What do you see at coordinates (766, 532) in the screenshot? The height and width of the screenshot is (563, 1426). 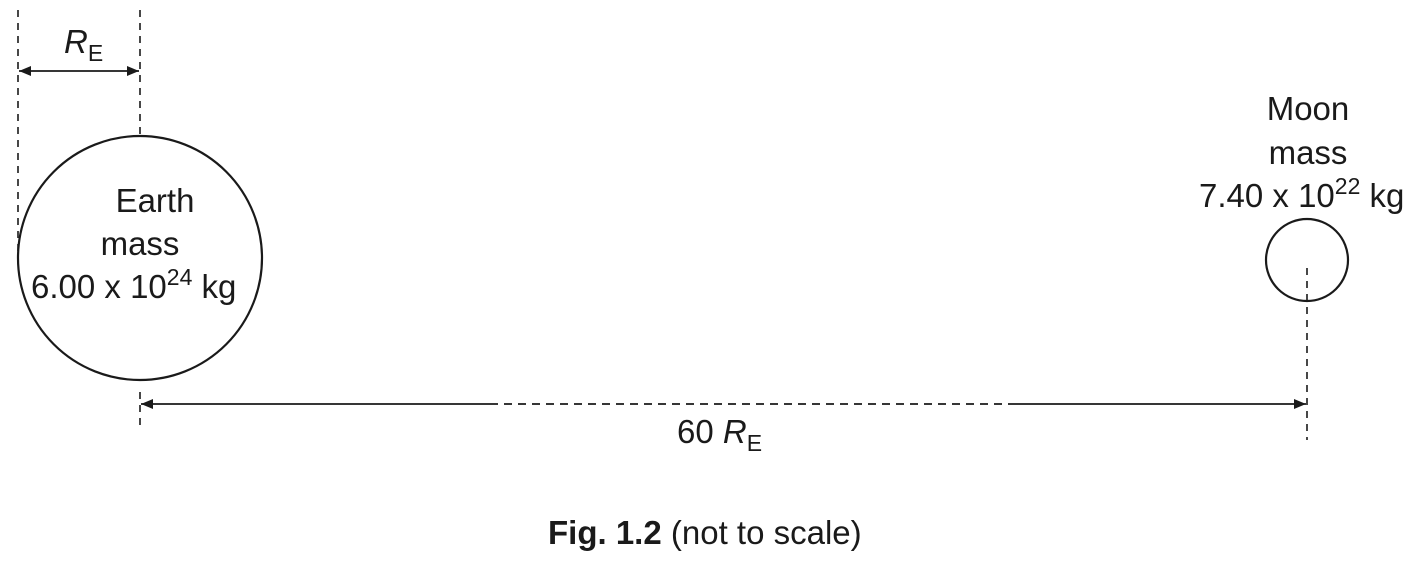 I see `figure-note: (not to scale)` at bounding box center [766, 532].